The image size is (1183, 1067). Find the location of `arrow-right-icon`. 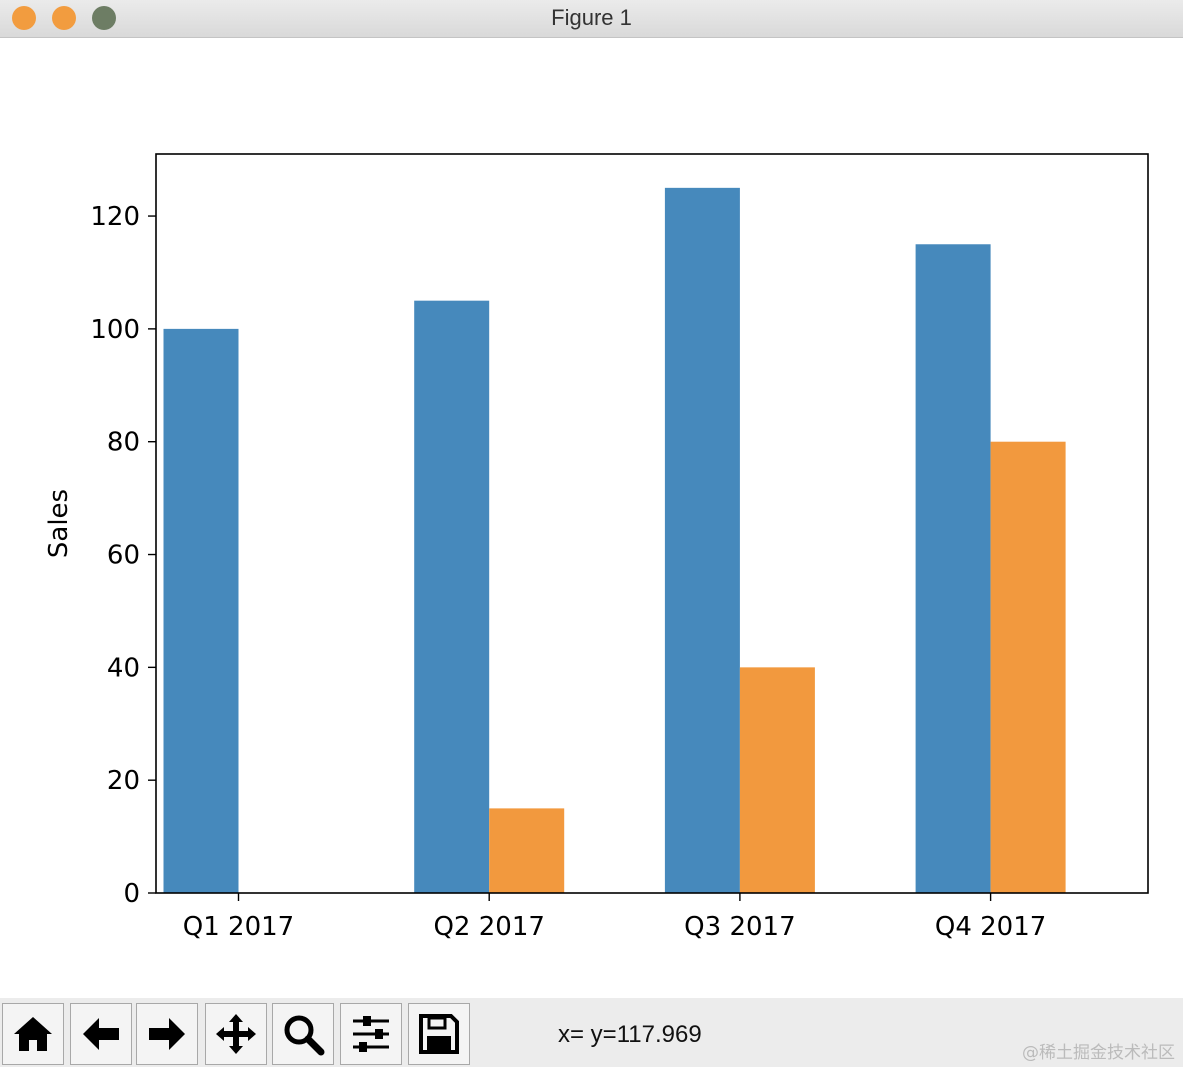

arrow-right-icon is located at coordinates (167, 1034).